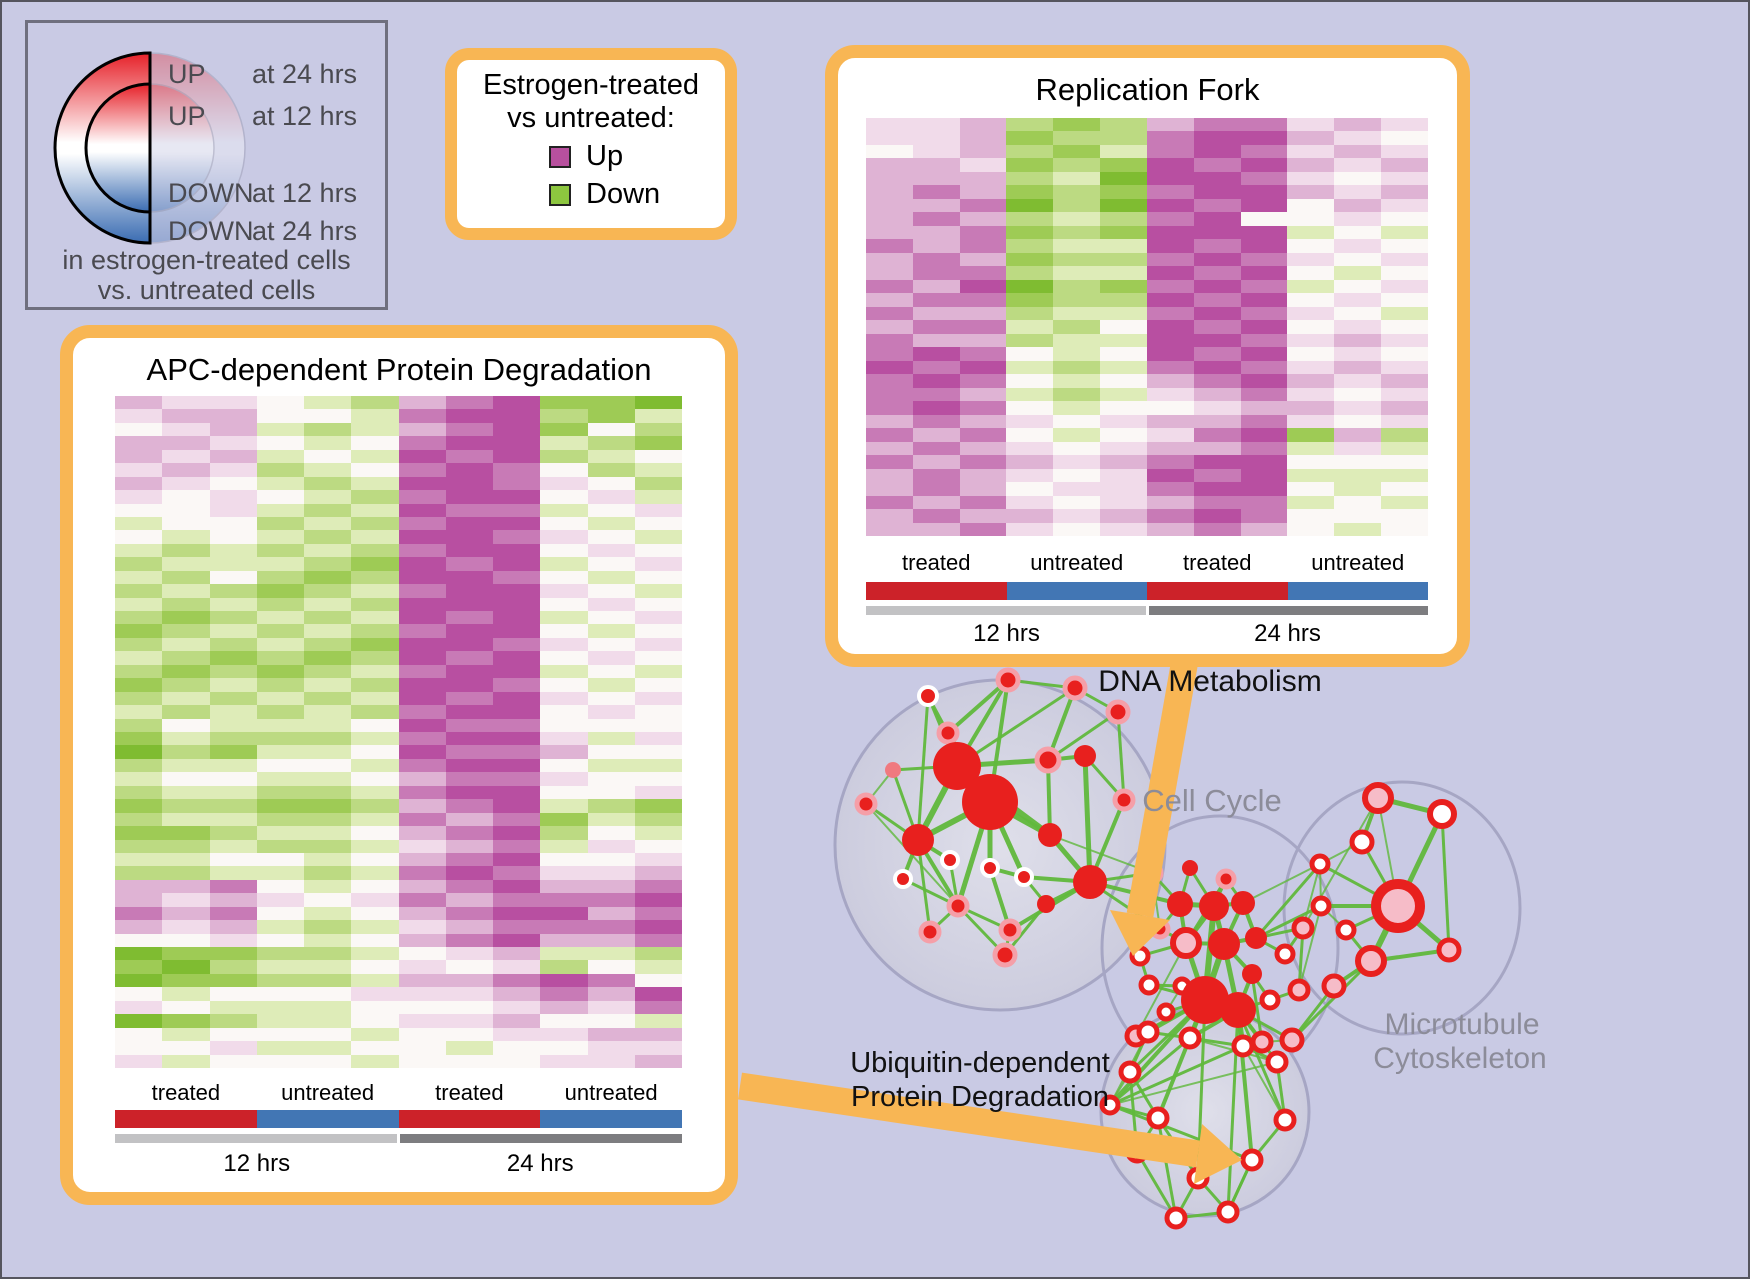  Describe the element at coordinates (1147, 327) in the screenshot. I see `replication-fork-heatmap` at that location.